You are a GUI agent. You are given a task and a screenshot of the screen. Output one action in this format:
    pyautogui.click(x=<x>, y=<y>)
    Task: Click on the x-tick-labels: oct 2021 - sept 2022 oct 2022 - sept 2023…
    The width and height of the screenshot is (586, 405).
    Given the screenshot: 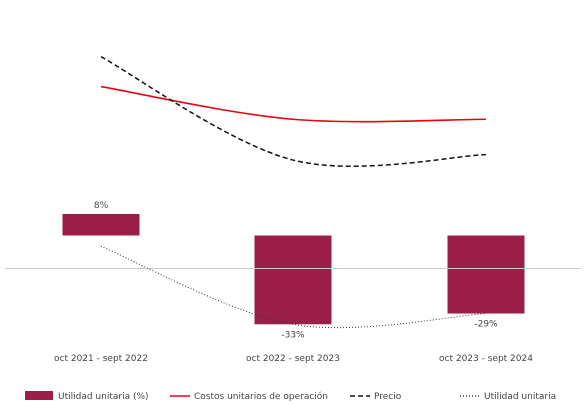 What is the action you would take?
    pyautogui.click(x=293, y=359)
    